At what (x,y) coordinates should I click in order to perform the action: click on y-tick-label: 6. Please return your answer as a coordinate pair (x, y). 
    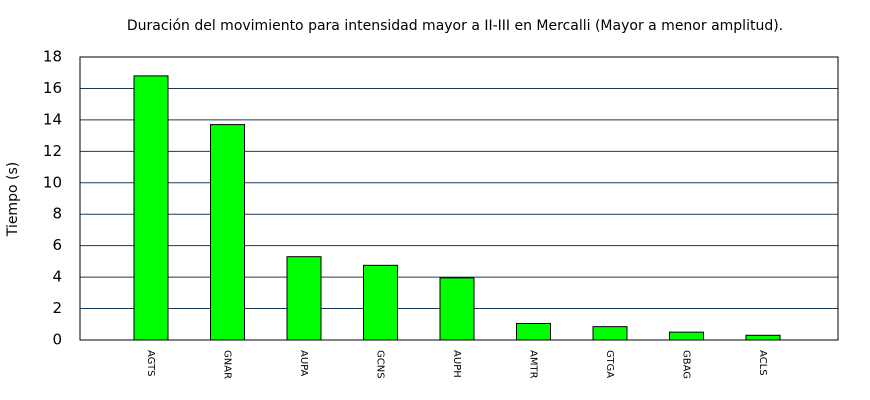
    Looking at the image, I should click on (57, 245).